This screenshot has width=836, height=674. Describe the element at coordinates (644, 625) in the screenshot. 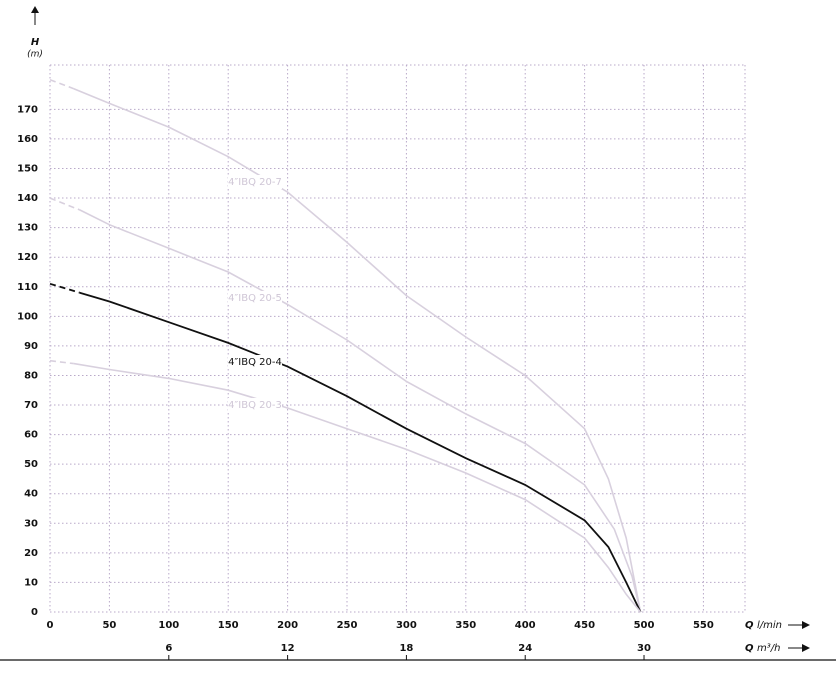

I see `x-tick-label: 500` at that location.